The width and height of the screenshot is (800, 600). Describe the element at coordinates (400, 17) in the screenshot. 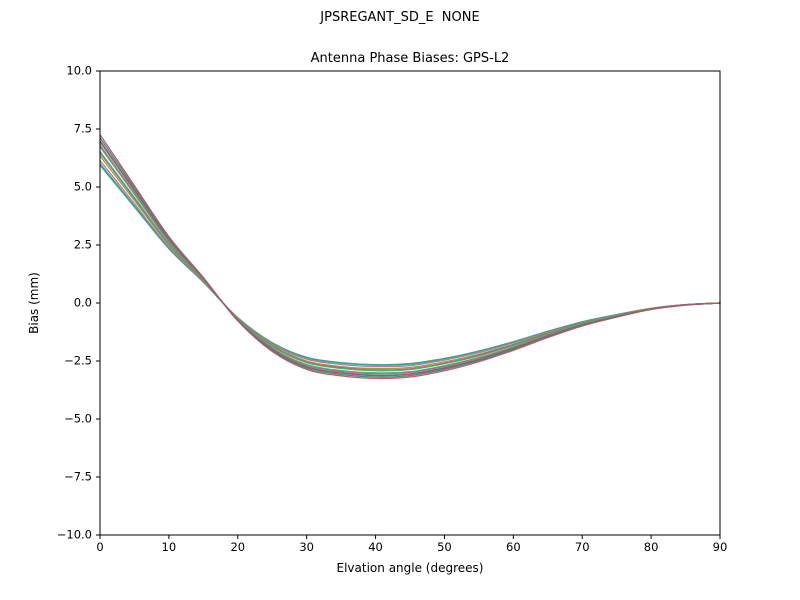

I see `figure-title: JPSREGANT_SD_E NONE` at that location.